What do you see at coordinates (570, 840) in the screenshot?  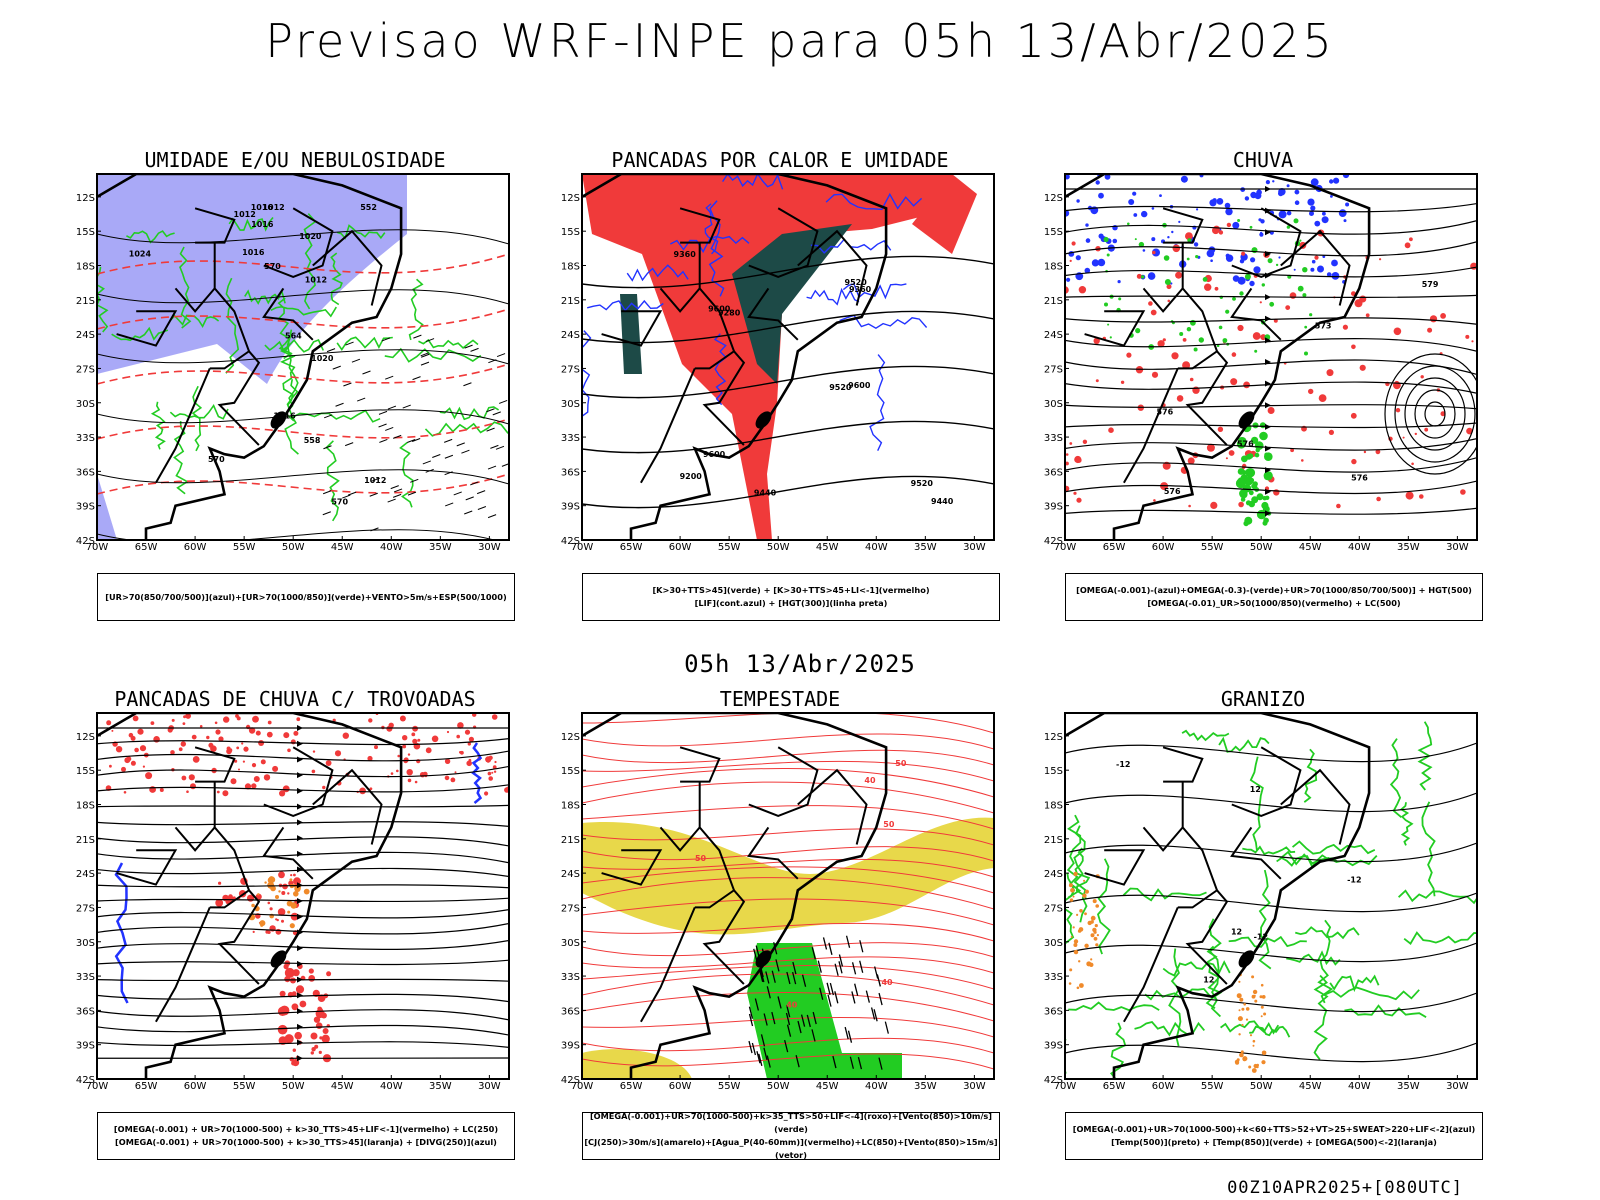 I see `y-tick-label: 21S` at bounding box center [570, 840].